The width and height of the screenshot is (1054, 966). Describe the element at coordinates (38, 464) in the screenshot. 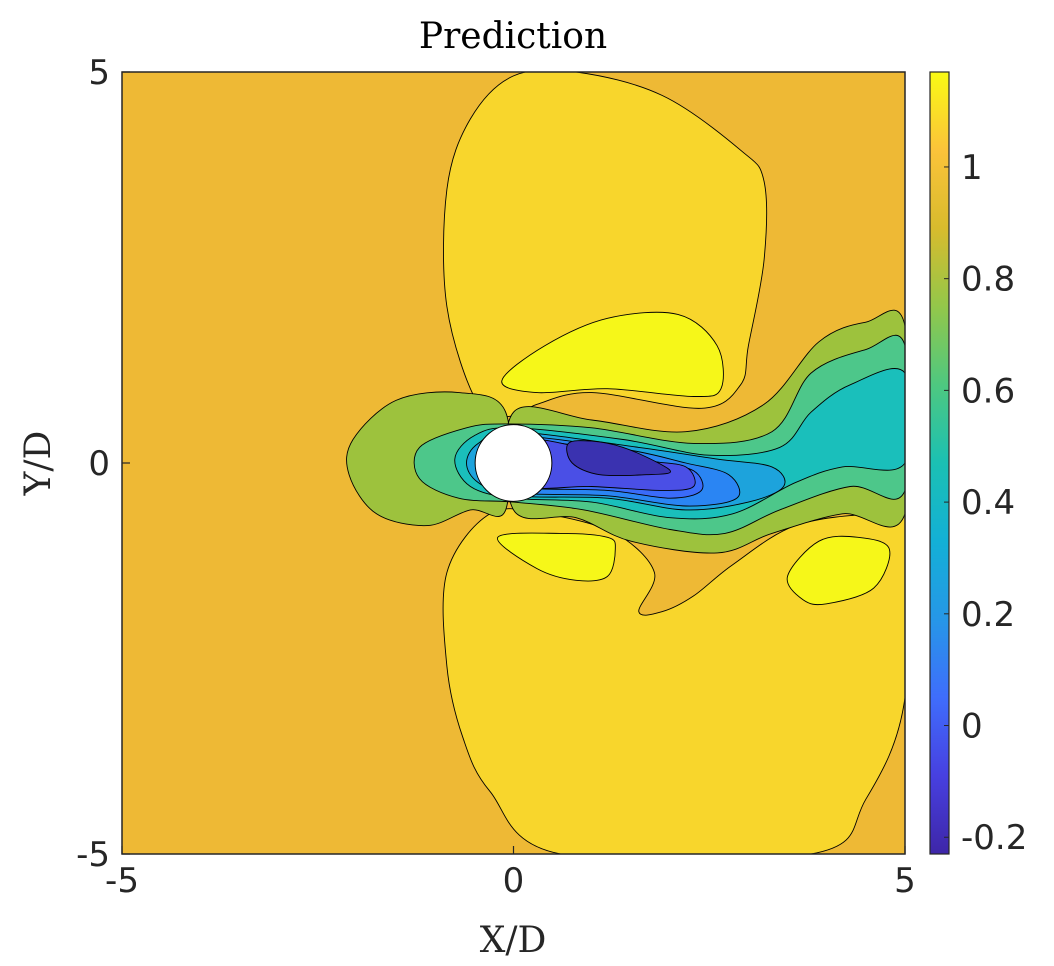

I see `y-axis-title: Y/D` at that location.